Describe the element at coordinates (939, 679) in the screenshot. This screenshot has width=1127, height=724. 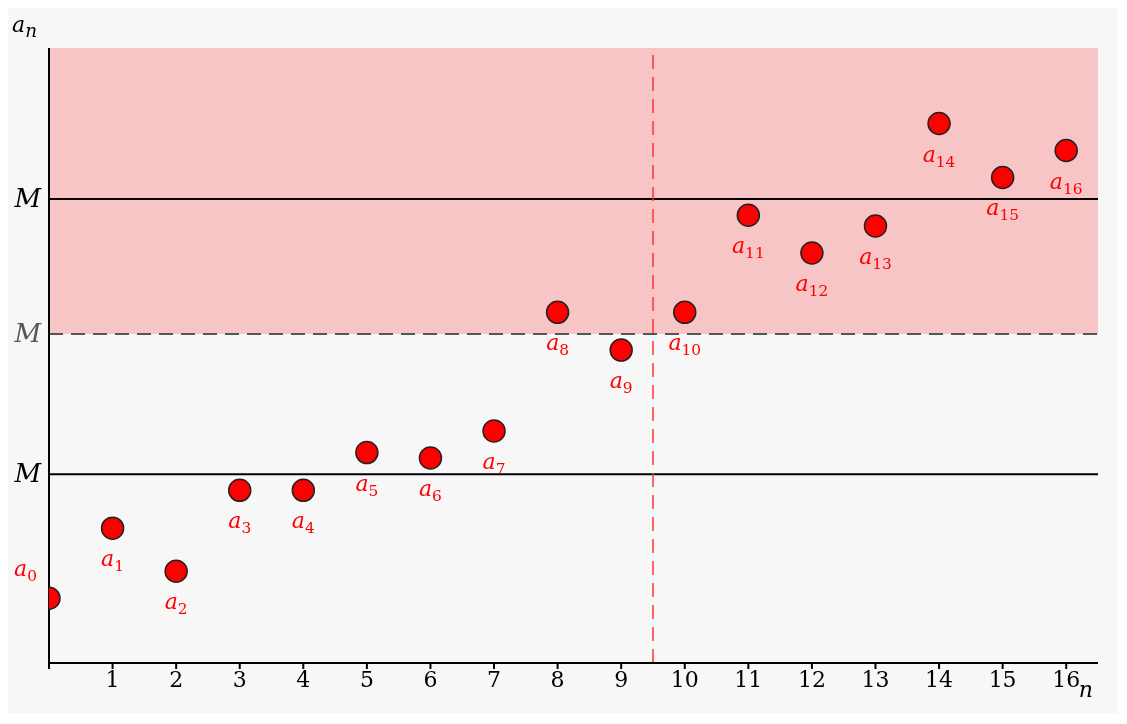
I see `x-tick-label: 14` at that location.